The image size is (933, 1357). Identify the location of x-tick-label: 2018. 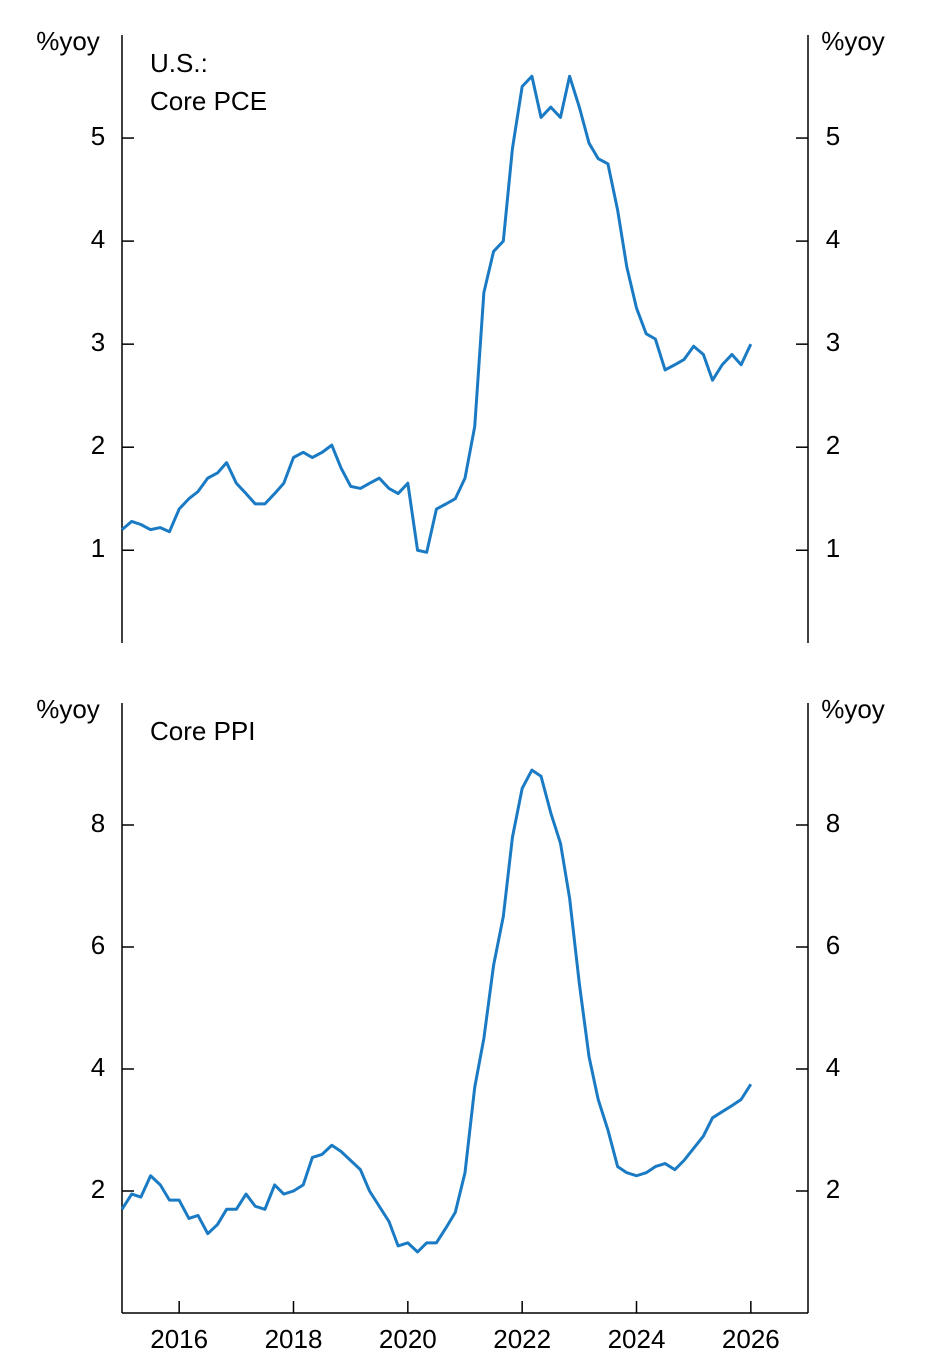
(294, 1339).